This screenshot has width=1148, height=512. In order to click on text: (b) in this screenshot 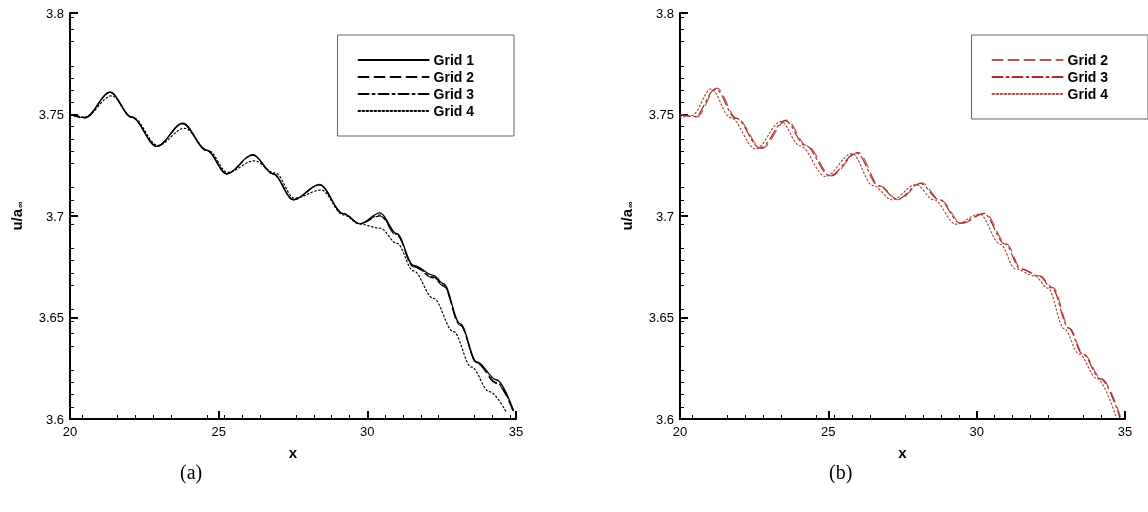, I will do `click(841, 472)`.